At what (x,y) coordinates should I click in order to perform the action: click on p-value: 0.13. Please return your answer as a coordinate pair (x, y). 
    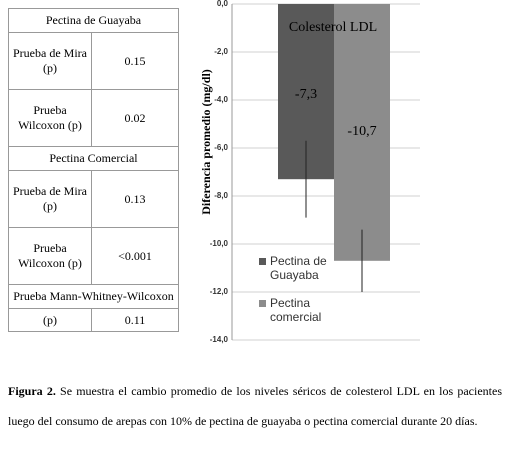
    Looking at the image, I should click on (135, 199).